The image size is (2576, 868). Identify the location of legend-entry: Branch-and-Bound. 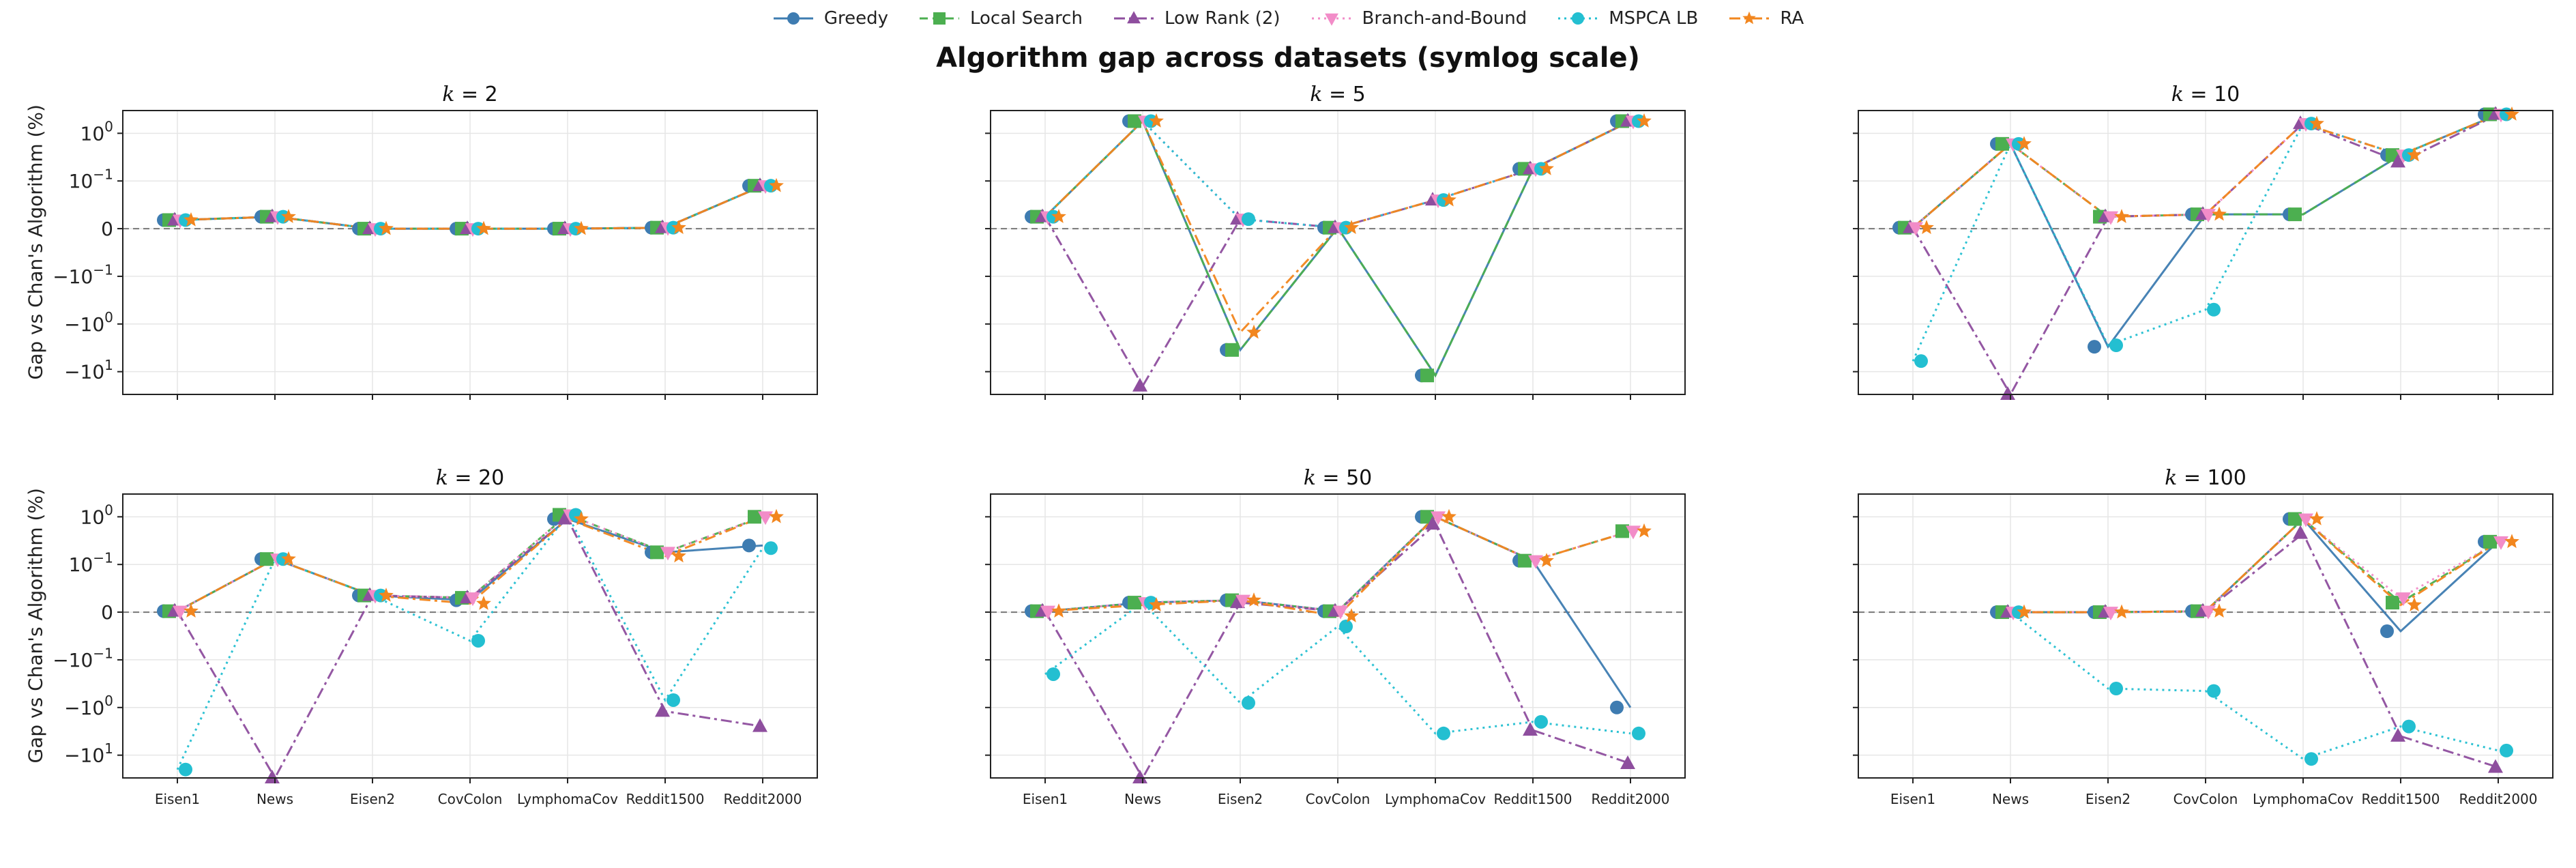
(1419, 18).